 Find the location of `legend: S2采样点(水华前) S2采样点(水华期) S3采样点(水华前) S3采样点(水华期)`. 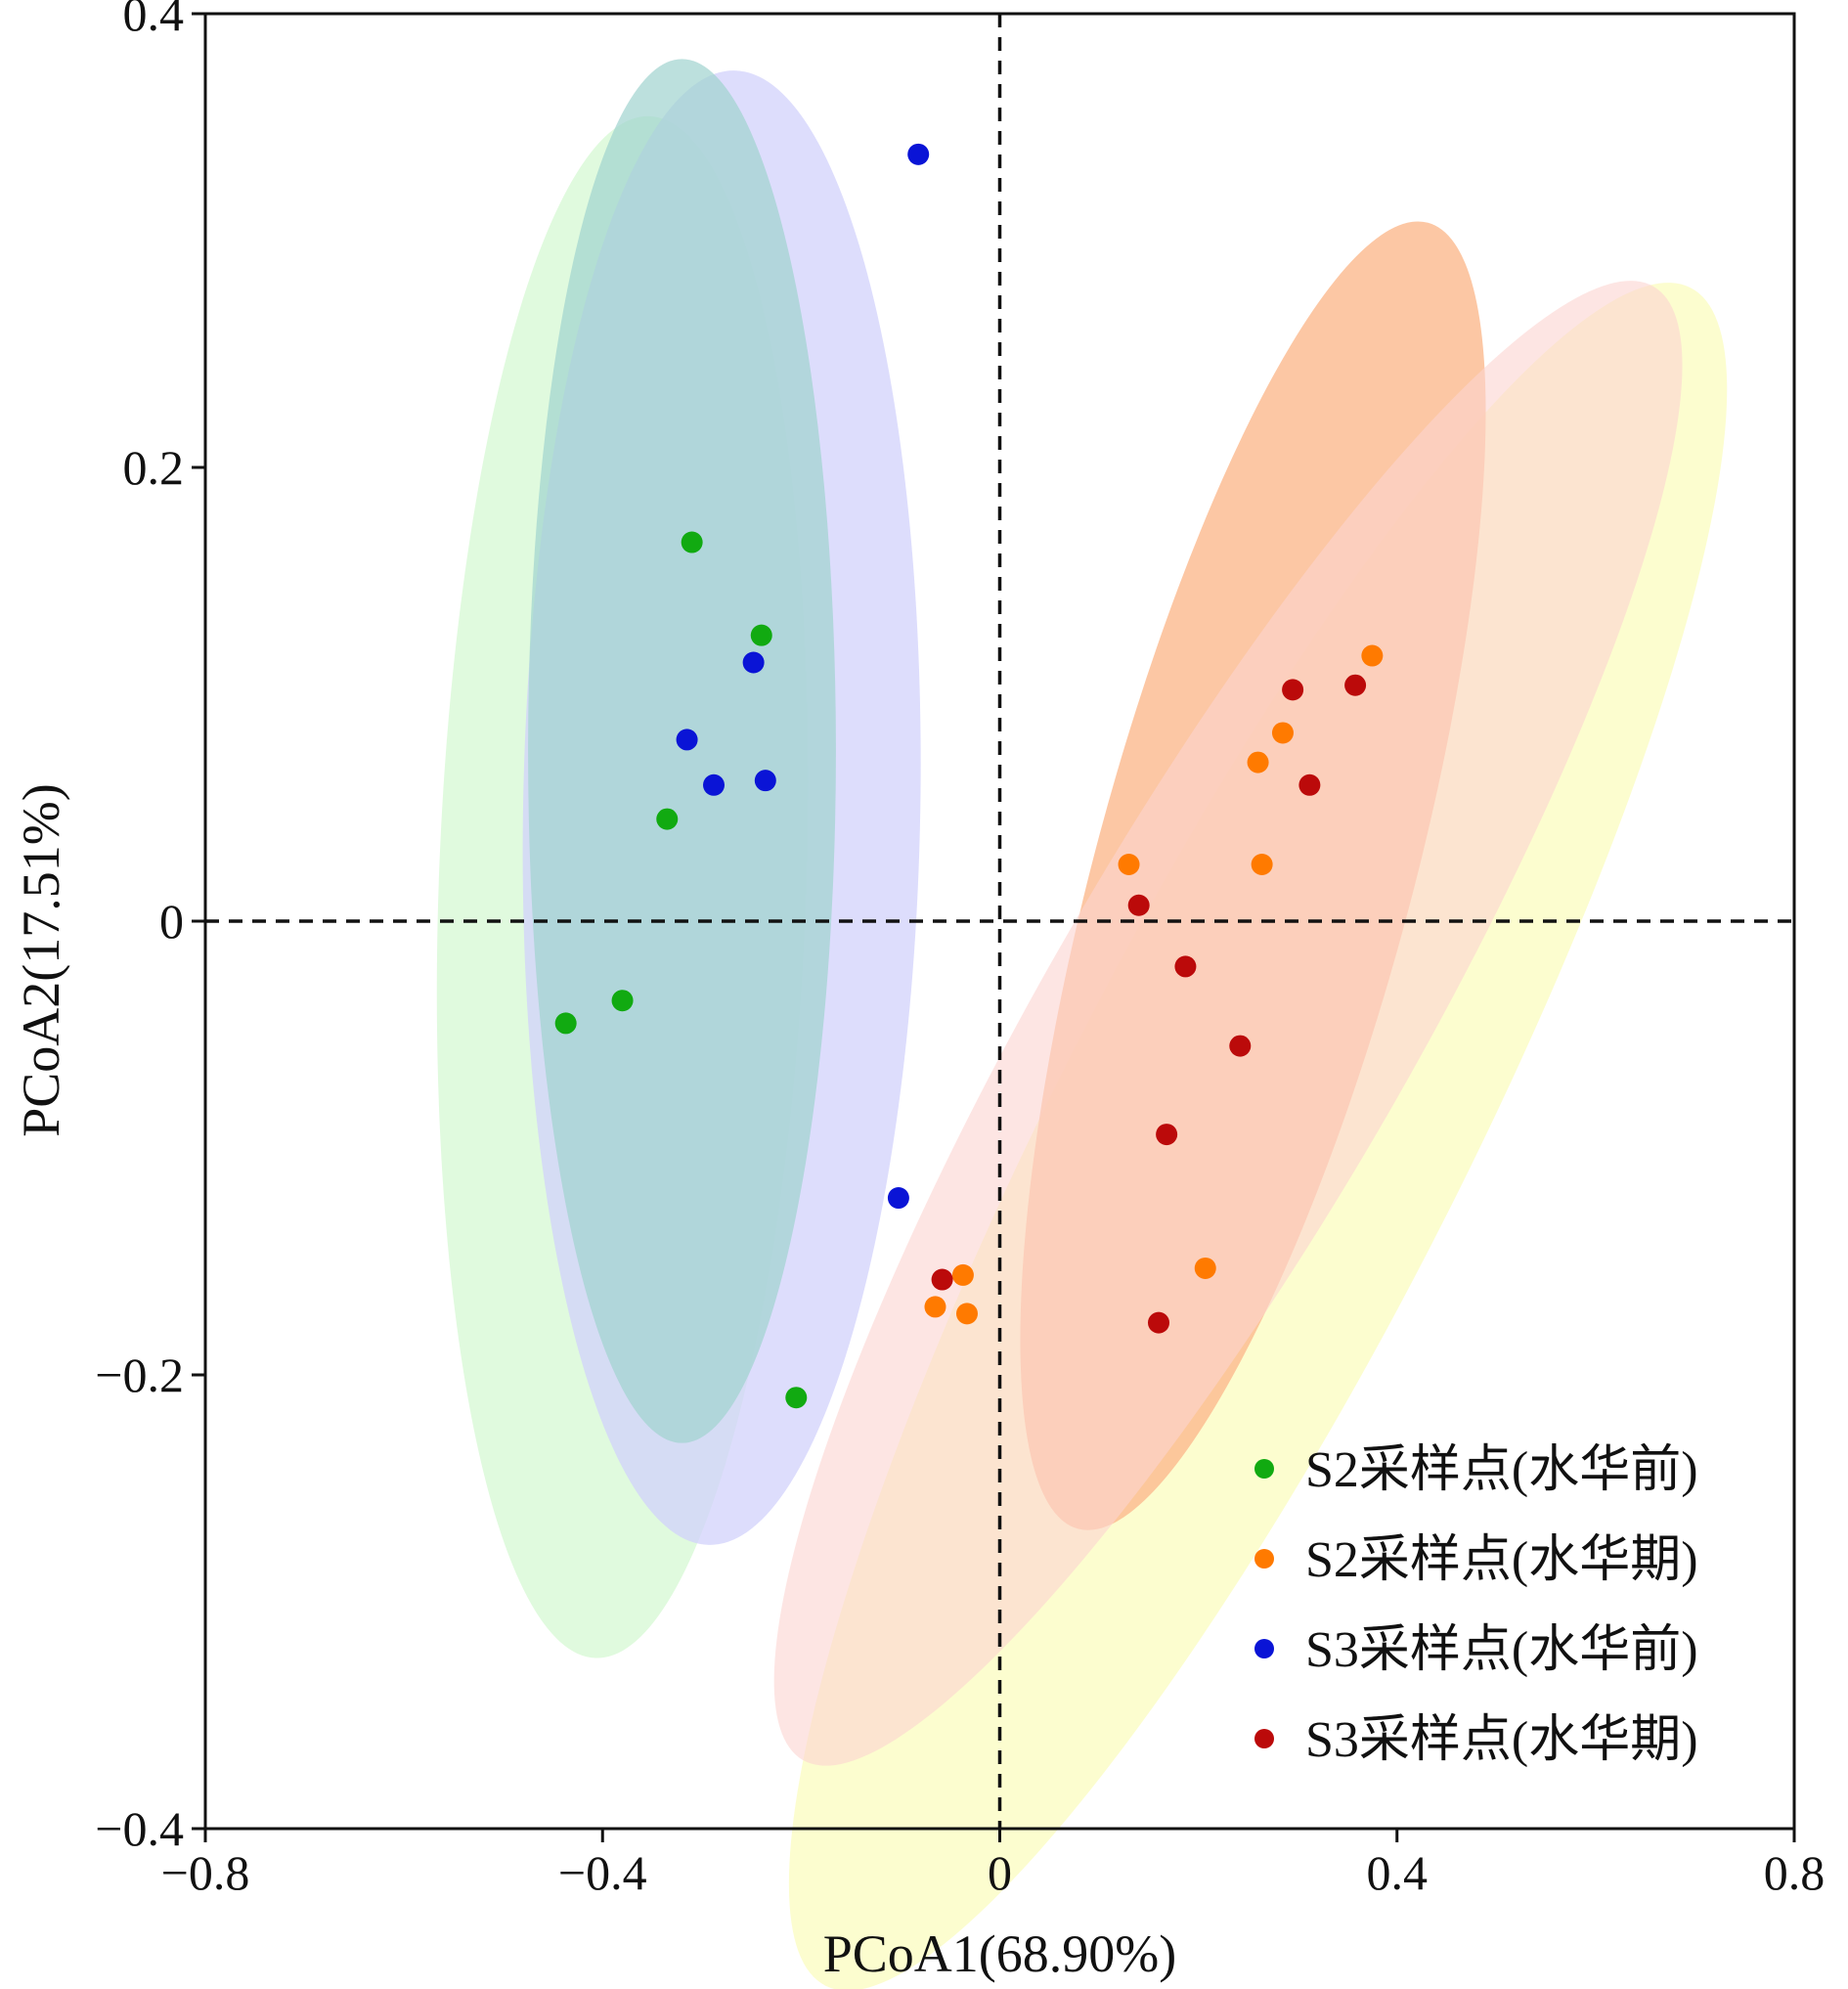

legend: S2采样点(水华前) S2采样点(水华期) S3采样点(水华前) S3采样点(水华期) is located at coordinates (1476, 1605).